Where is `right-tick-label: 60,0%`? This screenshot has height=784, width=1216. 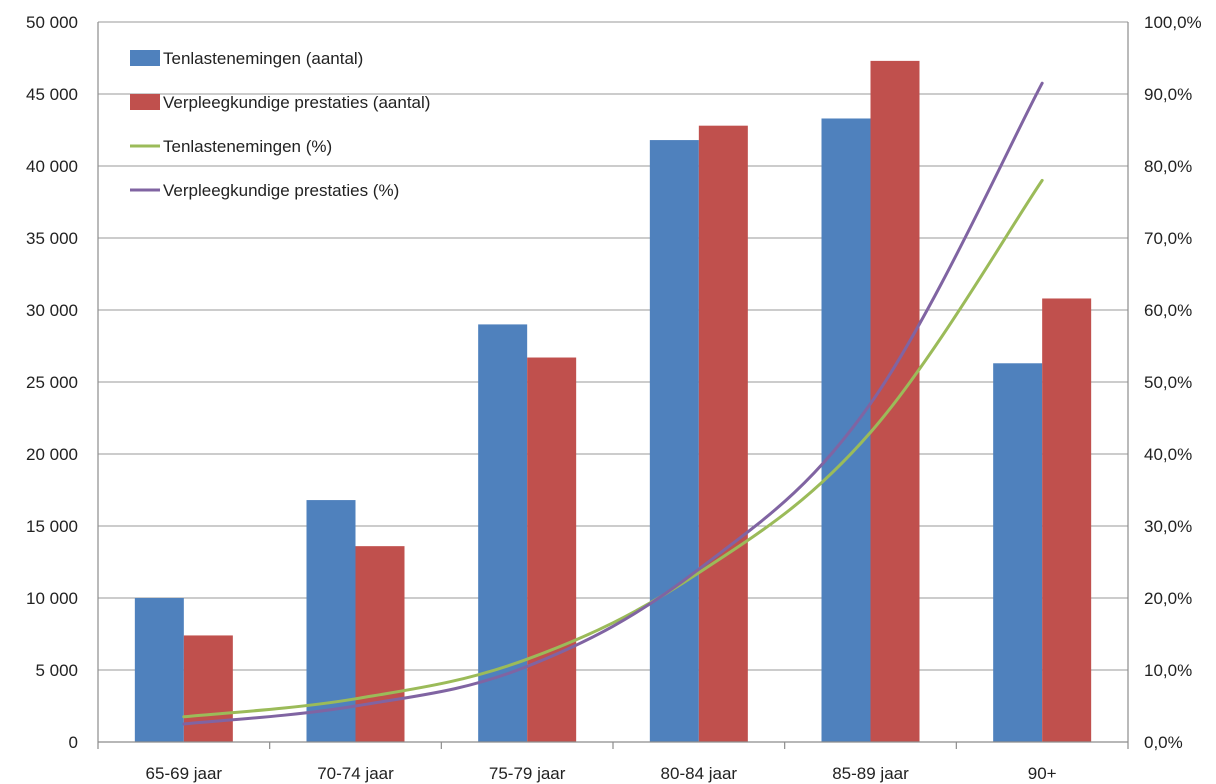 right-tick-label: 60,0% is located at coordinates (1168, 310).